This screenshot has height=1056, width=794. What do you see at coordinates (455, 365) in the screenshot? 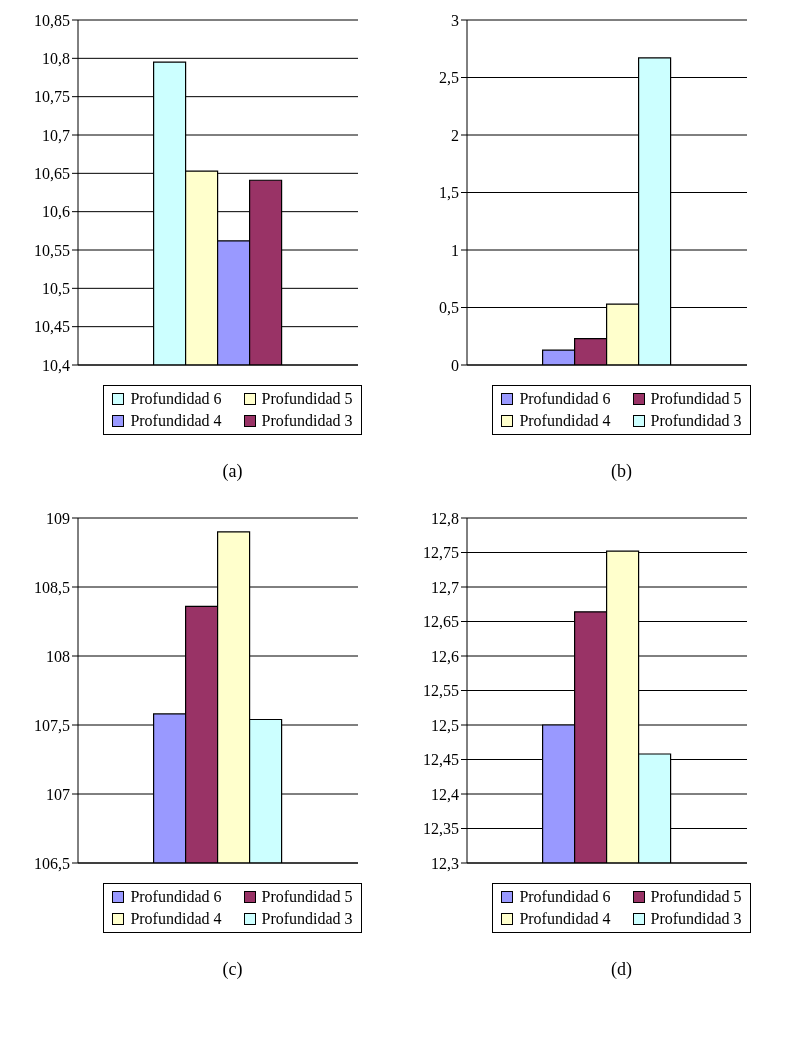
I see `y-tick-label: 0` at bounding box center [455, 365].